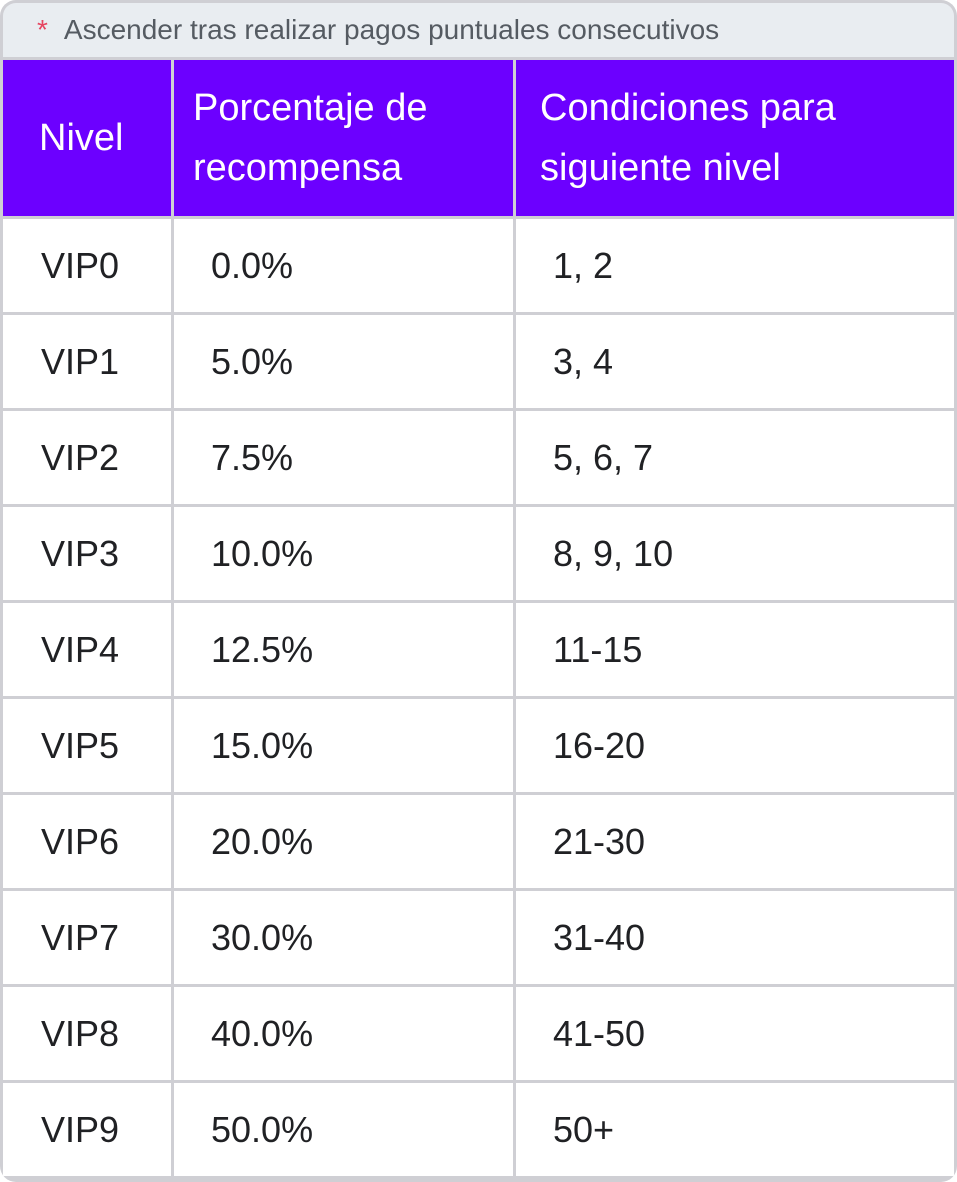 This screenshot has width=957, height=1182. I want to click on reward-cell: 10.0%, so click(345, 555).